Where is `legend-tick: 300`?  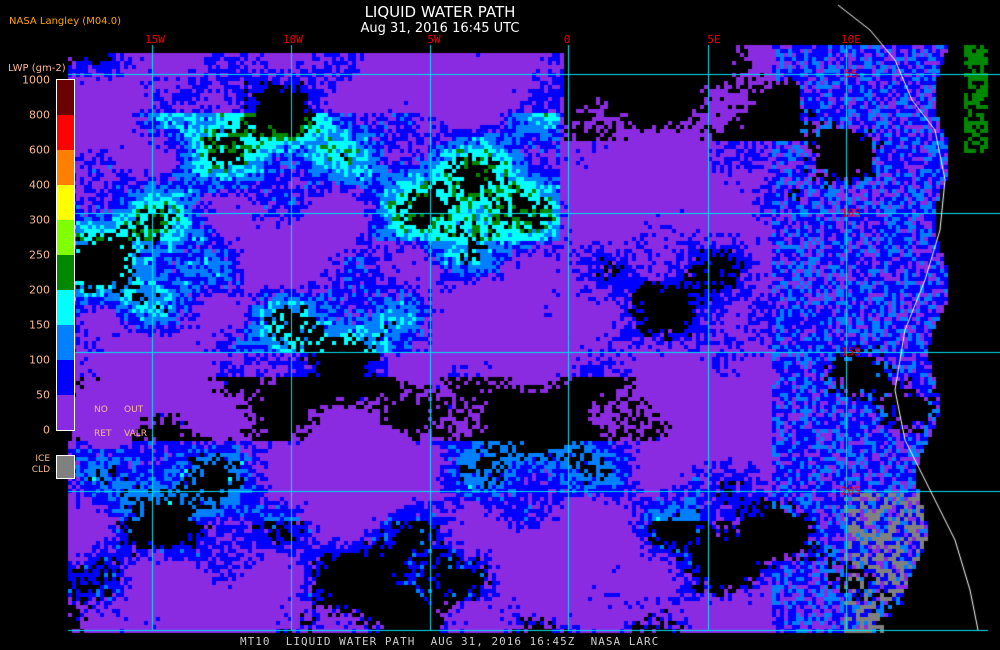
legend-tick: 300 is located at coordinates (39, 220).